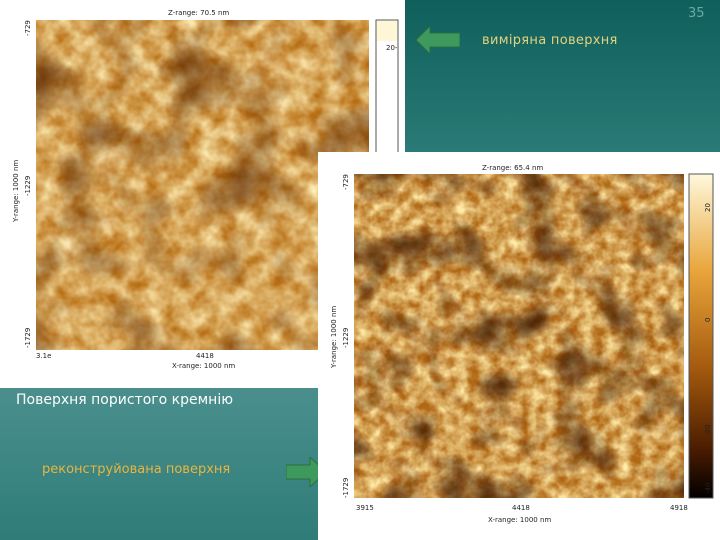 This screenshot has height=540, width=720. What do you see at coordinates (204, 366) in the screenshot?
I see `x-range-top: X-range: 1000 nm` at bounding box center [204, 366].